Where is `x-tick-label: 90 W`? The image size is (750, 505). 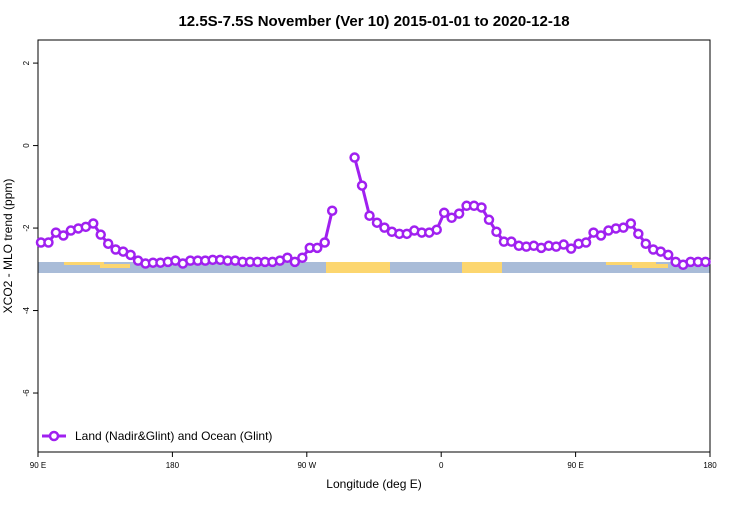 x-tick-label: 90 W is located at coordinates (306, 465).